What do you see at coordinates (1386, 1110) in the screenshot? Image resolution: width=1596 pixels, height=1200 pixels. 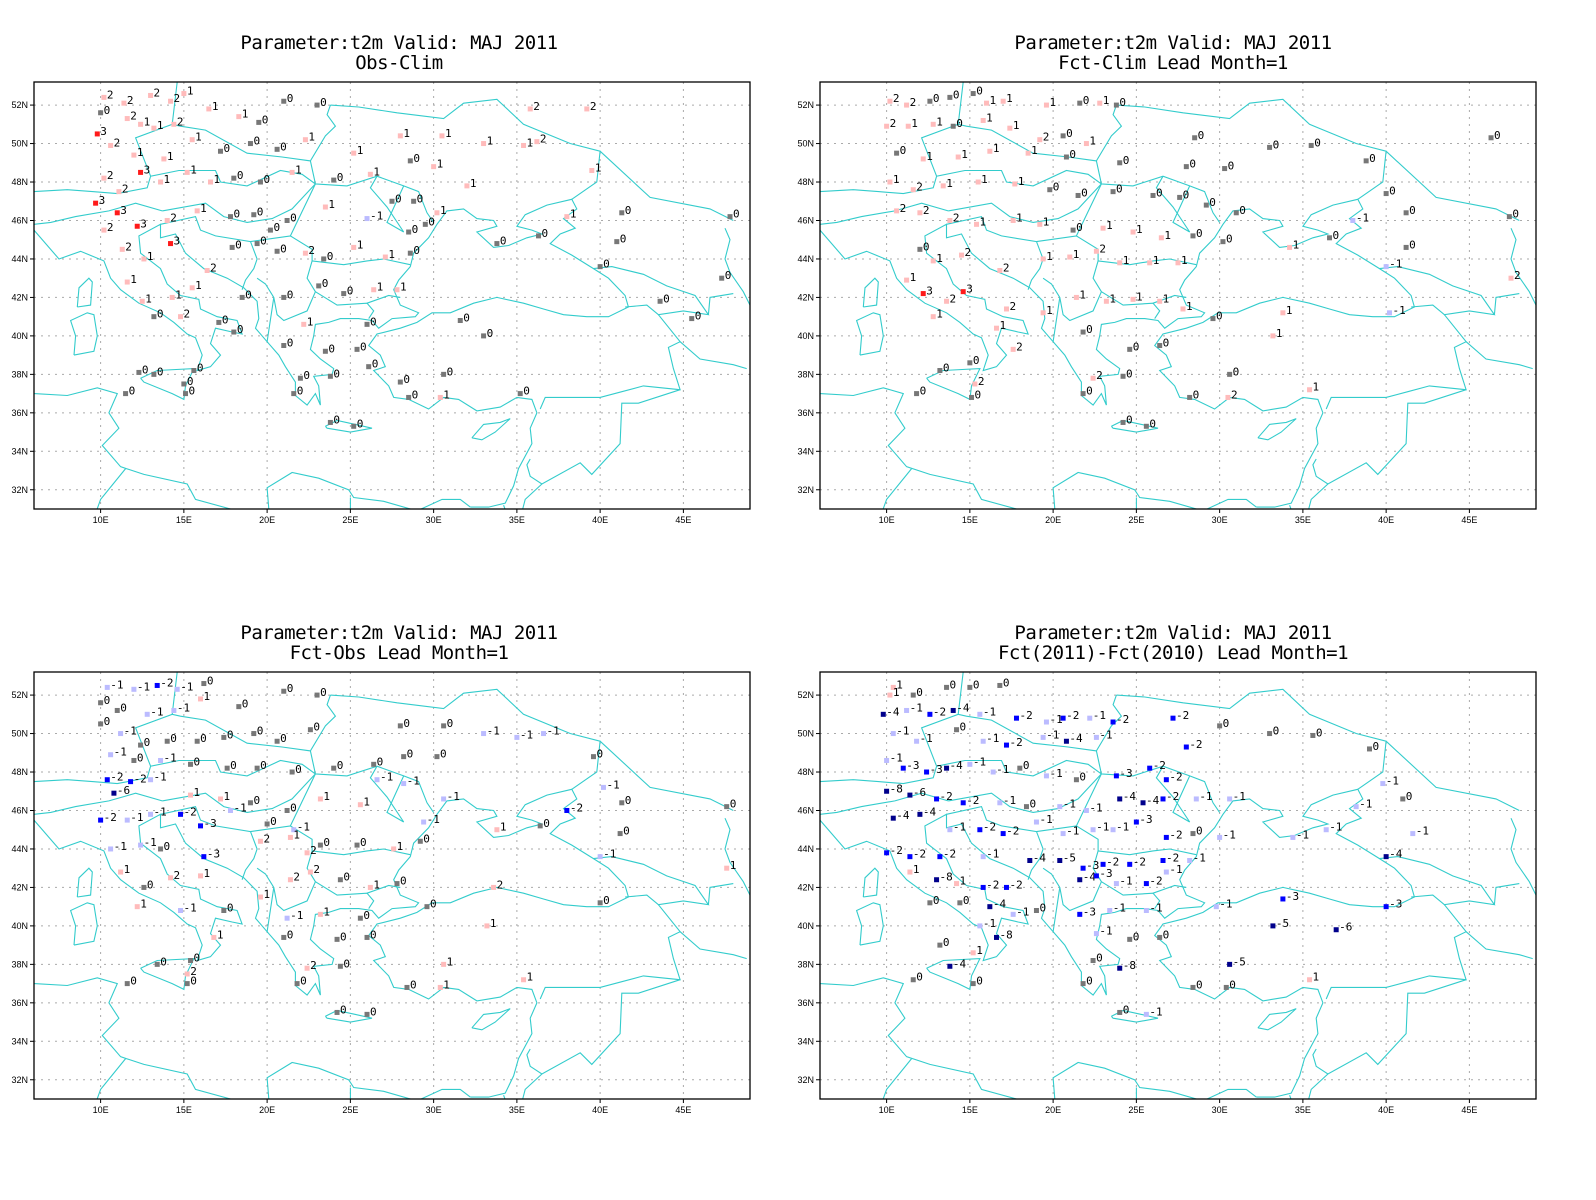 I see `lon-tick-label: 40E` at bounding box center [1386, 1110].